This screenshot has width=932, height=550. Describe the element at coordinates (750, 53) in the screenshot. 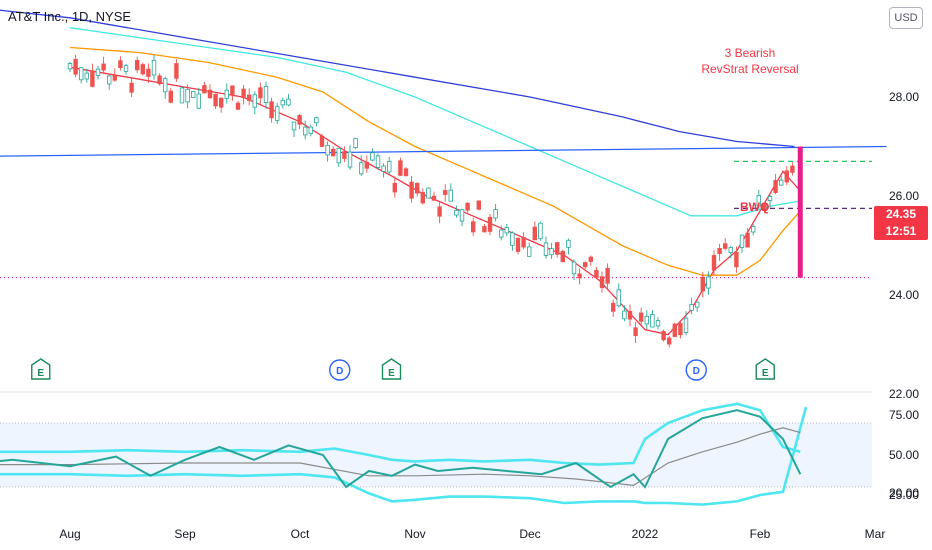

I see `reversal-annotation-line1: 3 Bearish` at that location.